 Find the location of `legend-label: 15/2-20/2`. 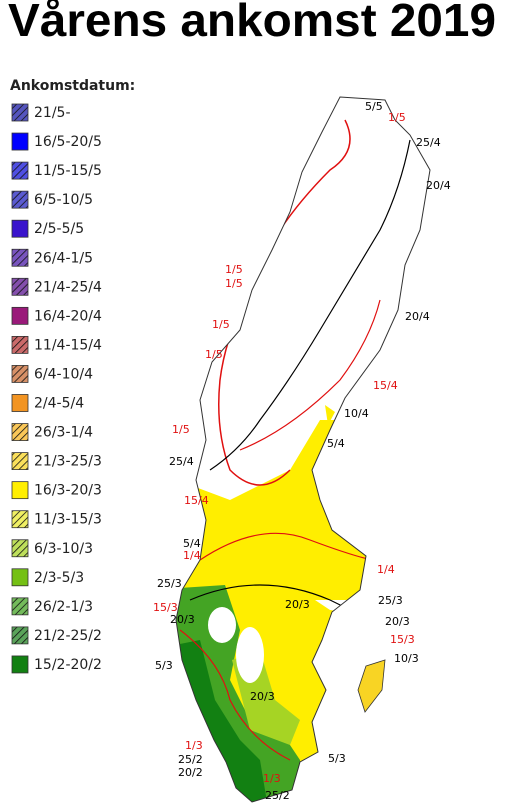

legend-label: 15/2-20/2 is located at coordinates (68, 665).